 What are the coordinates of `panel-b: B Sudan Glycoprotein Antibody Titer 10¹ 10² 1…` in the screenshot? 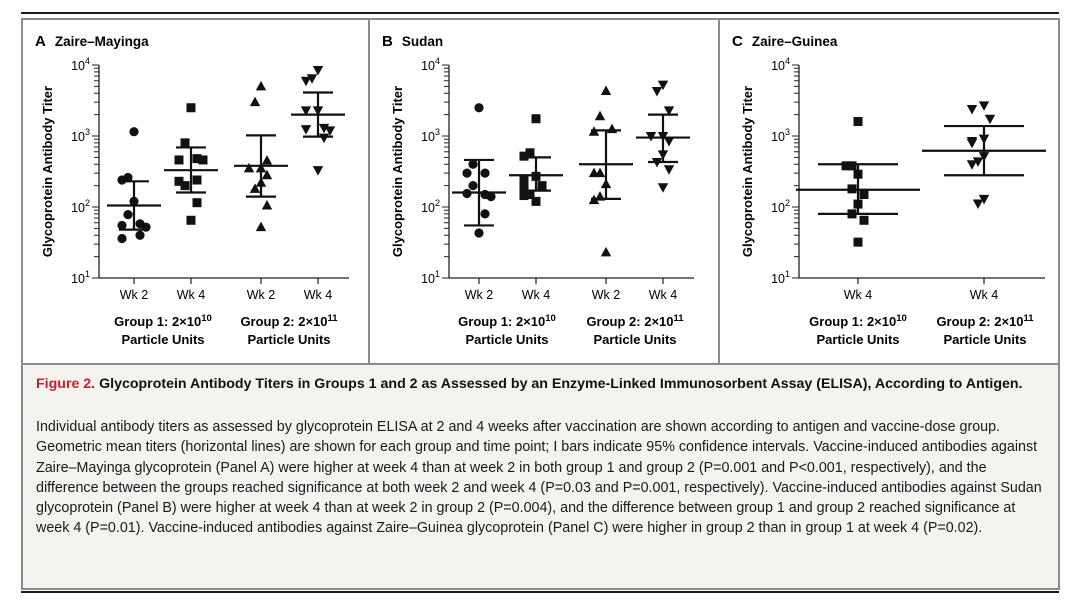 It's located at (538, 190).